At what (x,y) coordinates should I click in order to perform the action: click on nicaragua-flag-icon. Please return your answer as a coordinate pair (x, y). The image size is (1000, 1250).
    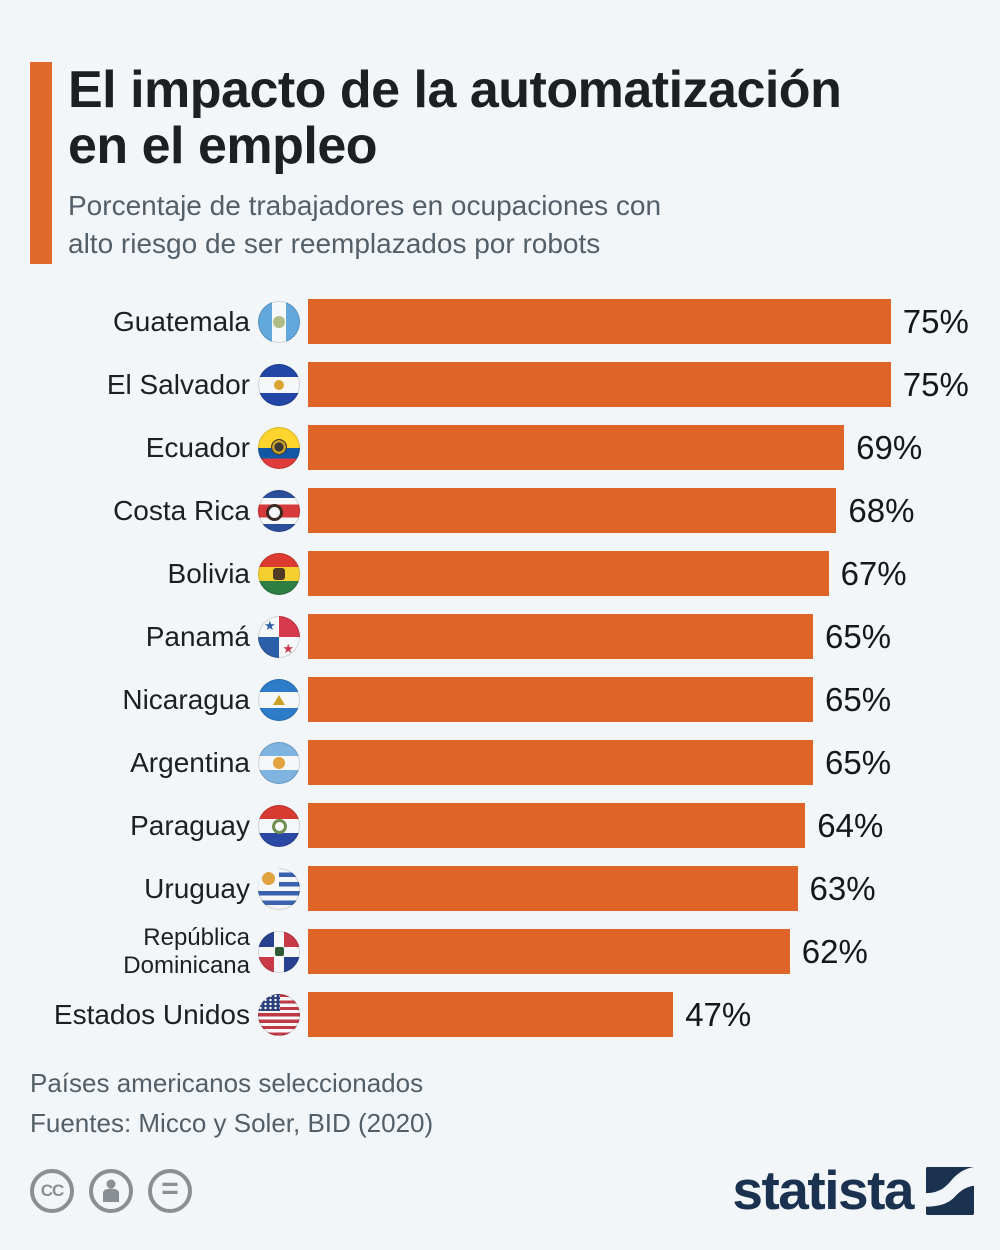
    Looking at the image, I should click on (279, 699).